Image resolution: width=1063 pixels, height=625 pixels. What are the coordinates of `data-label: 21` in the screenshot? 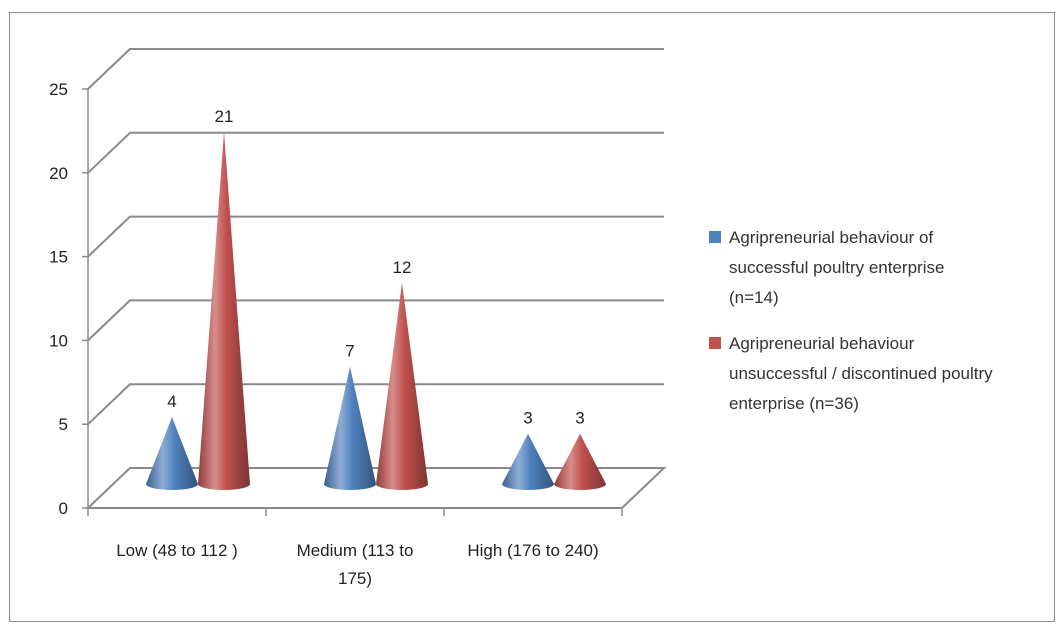 It's located at (224, 116).